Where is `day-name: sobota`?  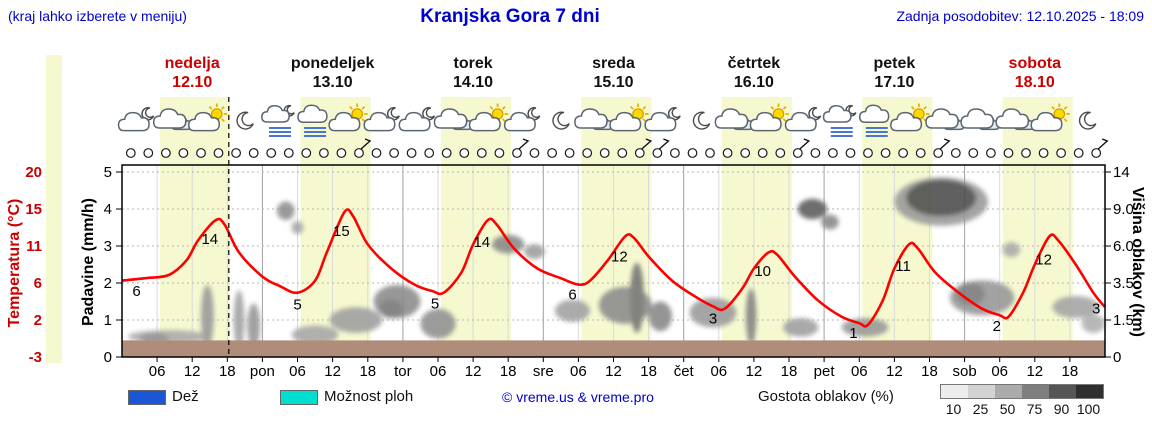 day-name: sobota is located at coordinates (1034, 63).